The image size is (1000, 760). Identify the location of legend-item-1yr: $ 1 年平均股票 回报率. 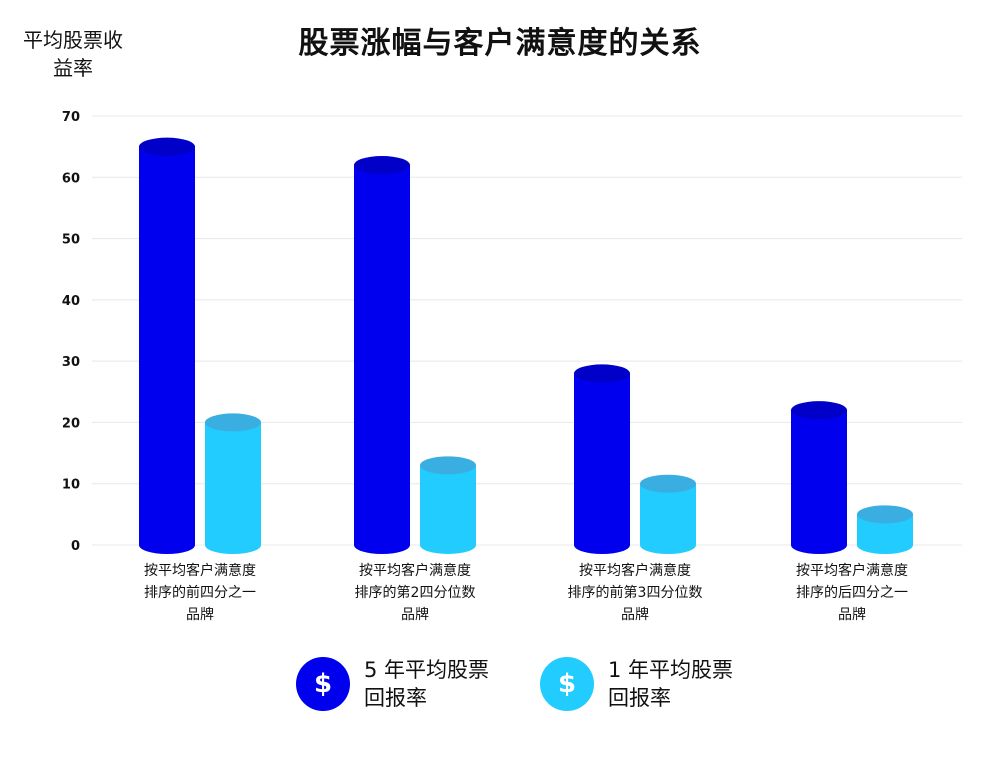
(649, 684).